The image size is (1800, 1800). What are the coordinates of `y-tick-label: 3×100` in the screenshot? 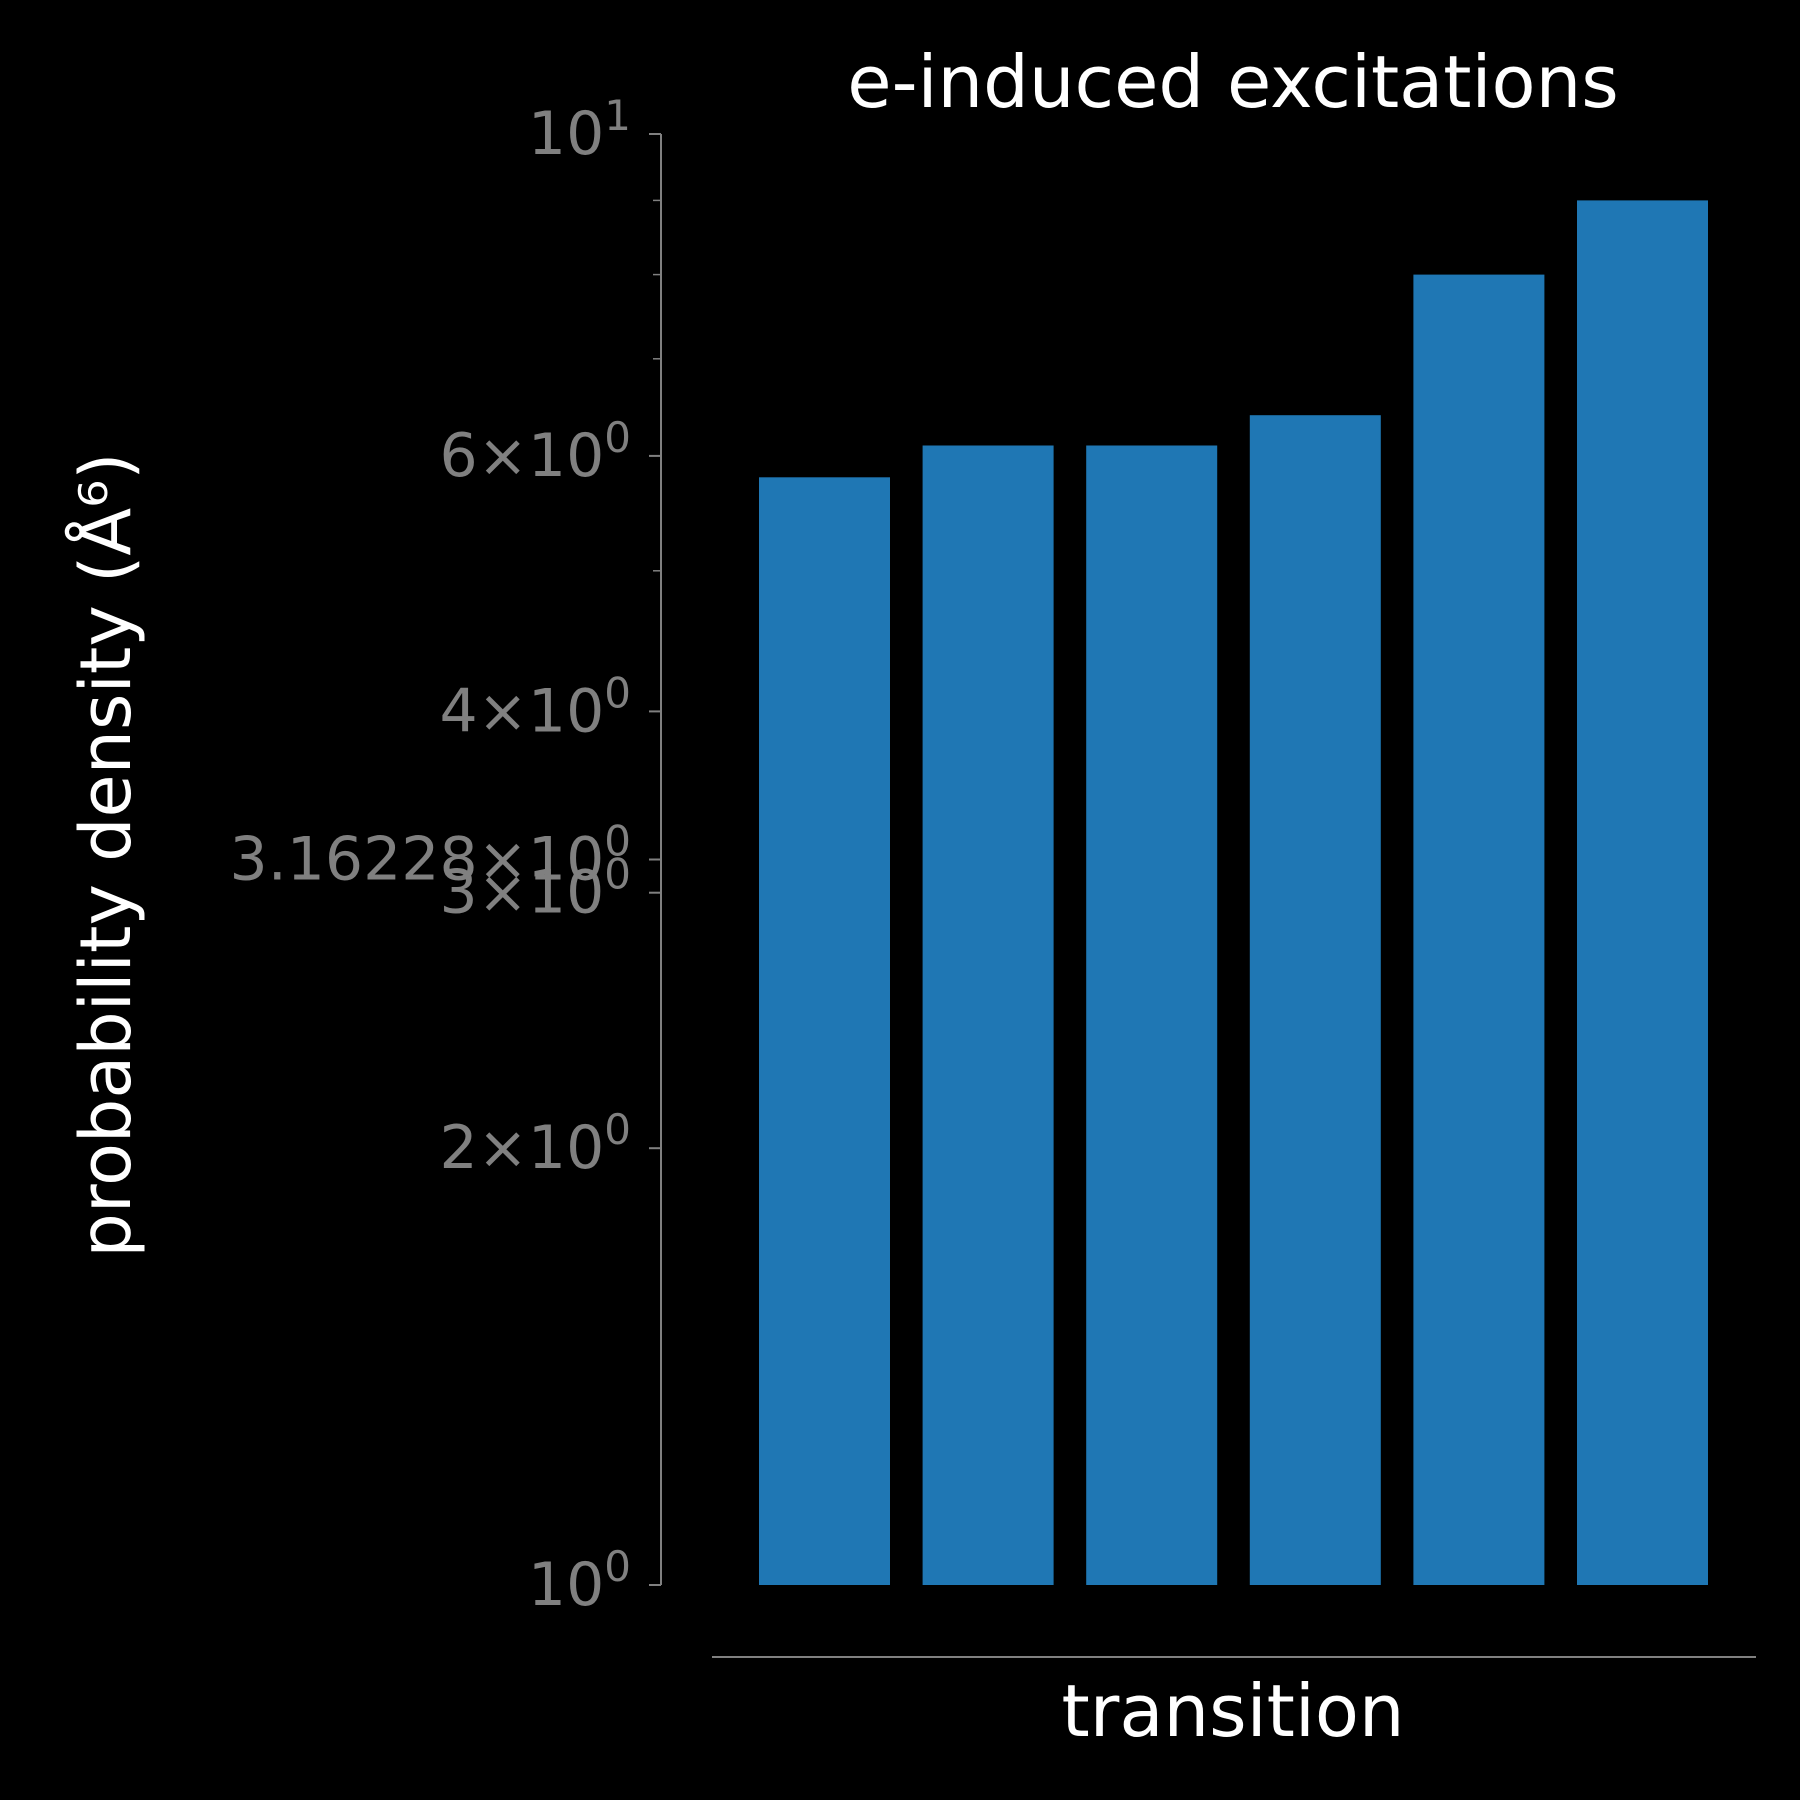 It's located at (535, 889).